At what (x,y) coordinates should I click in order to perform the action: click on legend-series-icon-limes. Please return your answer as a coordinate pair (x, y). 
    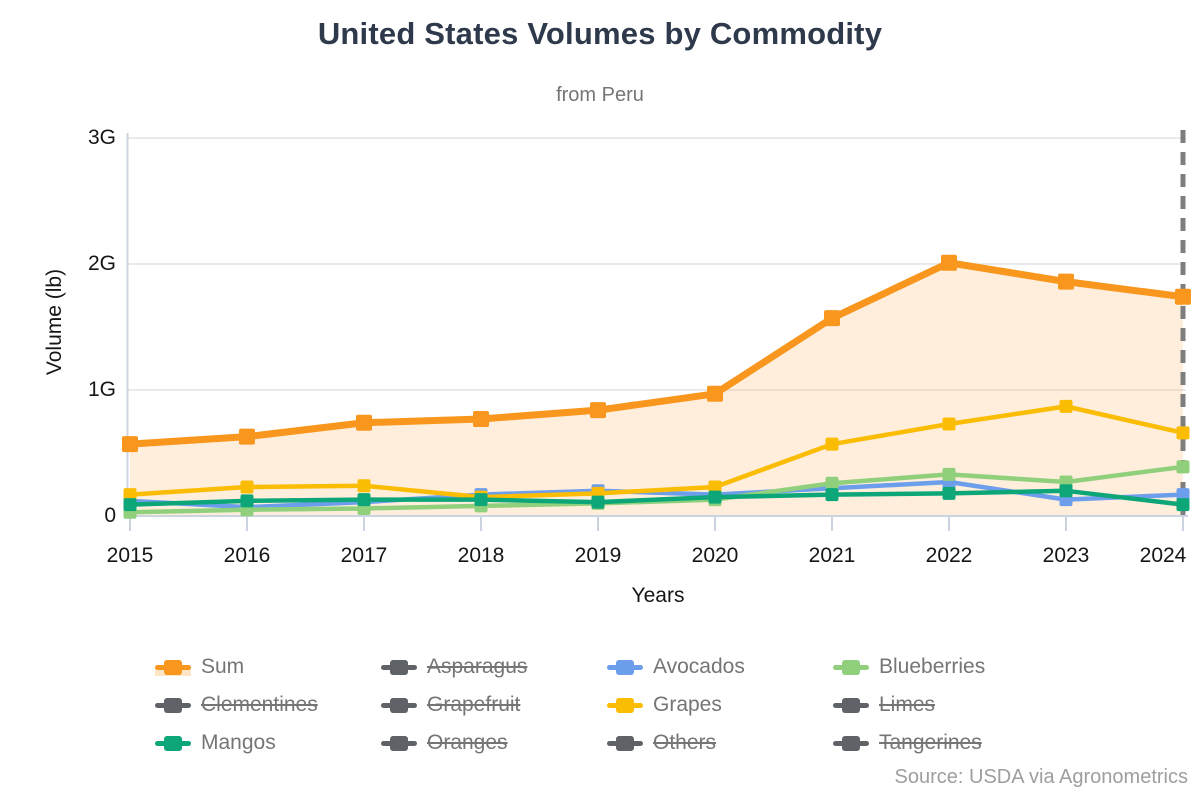
    Looking at the image, I should click on (851, 705).